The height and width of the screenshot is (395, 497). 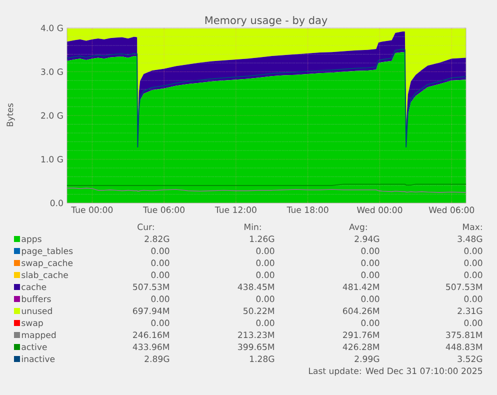 I want to click on text: 481.42M, so click(x=360, y=287).